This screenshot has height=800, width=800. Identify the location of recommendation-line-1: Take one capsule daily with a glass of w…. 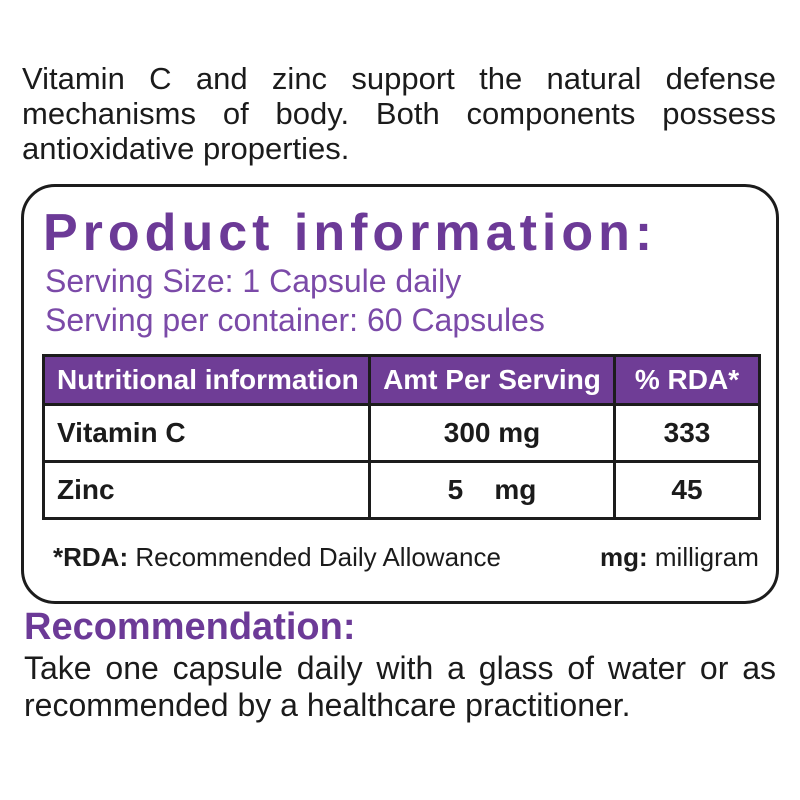
(400, 668).